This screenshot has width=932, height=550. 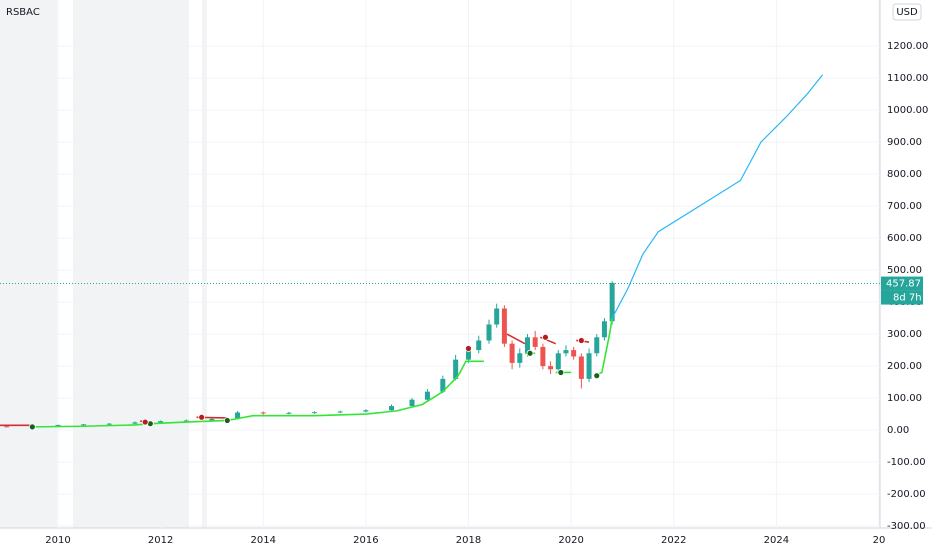 What do you see at coordinates (904, 238) in the screenshot?
I see `y-tick-label: 600.00` at bounding box center [904, 238].